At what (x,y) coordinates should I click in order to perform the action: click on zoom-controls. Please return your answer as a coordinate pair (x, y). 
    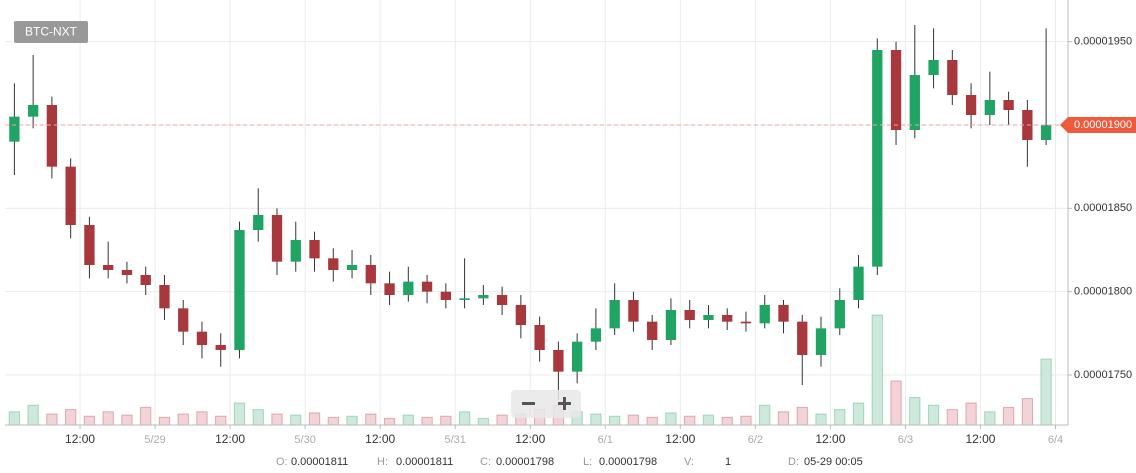
    Looking at the image, I should click on (546, 404).